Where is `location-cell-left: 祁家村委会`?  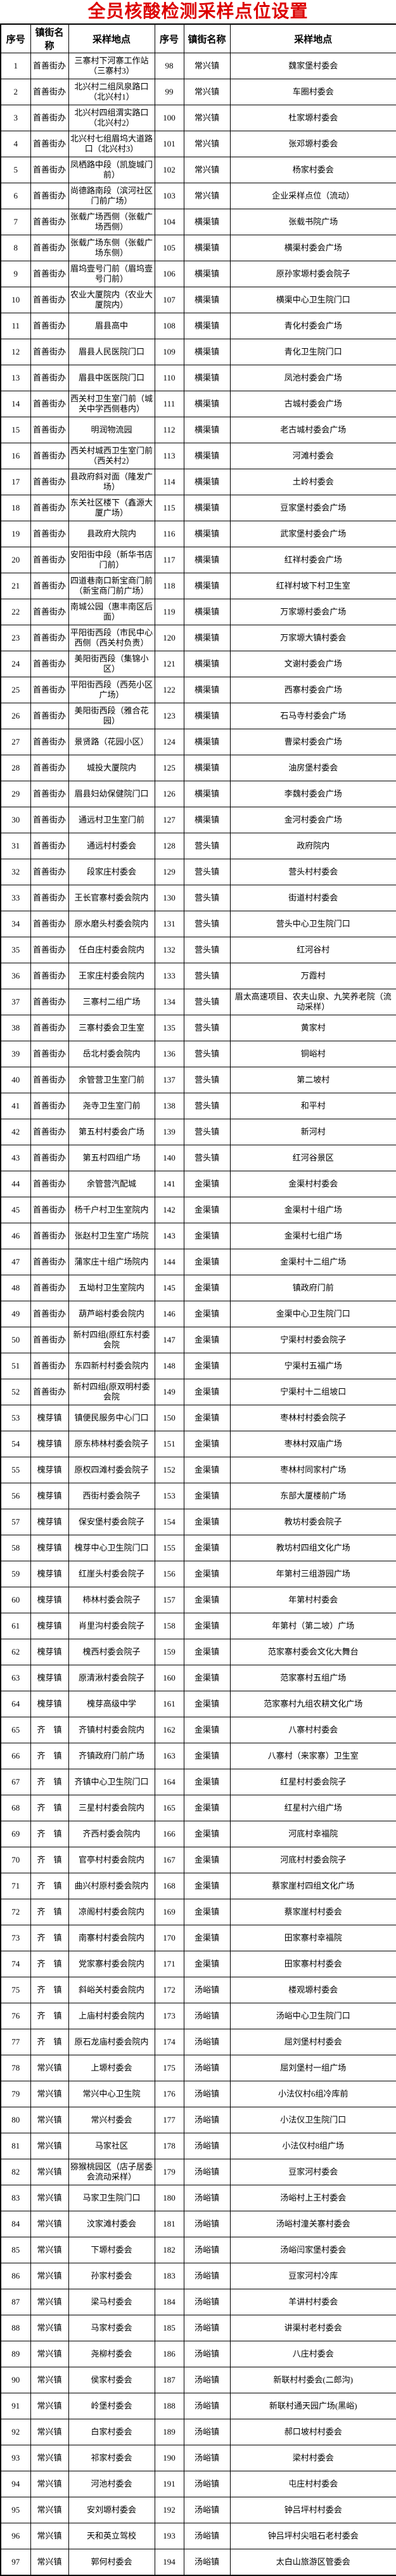
location-cell-left: 祁家村委会 is located at coordinates (112, 2458).